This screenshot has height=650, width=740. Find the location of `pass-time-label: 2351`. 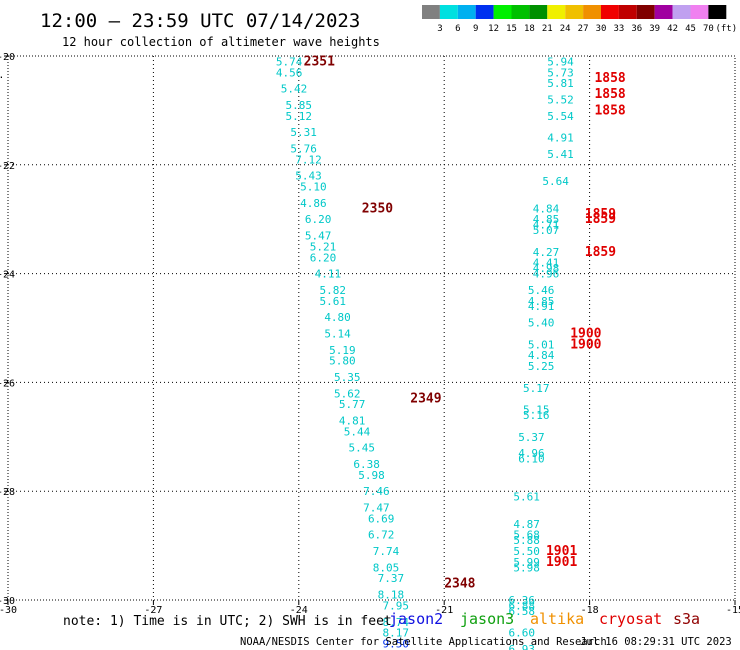

pass-time-label: 2351 is located at coordinates (319, 61).